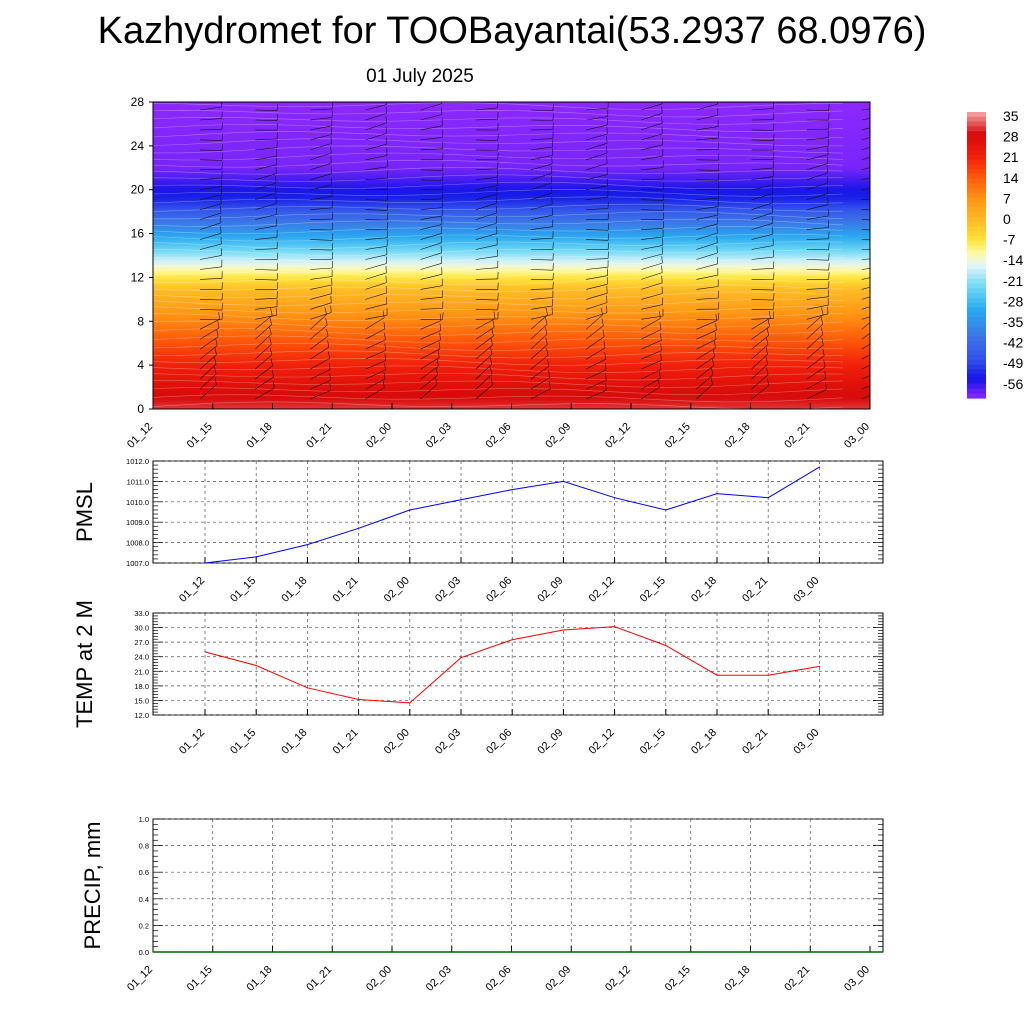 This screenshot has width=1024, height=1024. Describe the element at coordinates (995, 253) in the screenshot. I see `colorbar: 35 28 21 14 7 0 -7 -14 -21 -28 -35 -42 -49 -56` at that location.